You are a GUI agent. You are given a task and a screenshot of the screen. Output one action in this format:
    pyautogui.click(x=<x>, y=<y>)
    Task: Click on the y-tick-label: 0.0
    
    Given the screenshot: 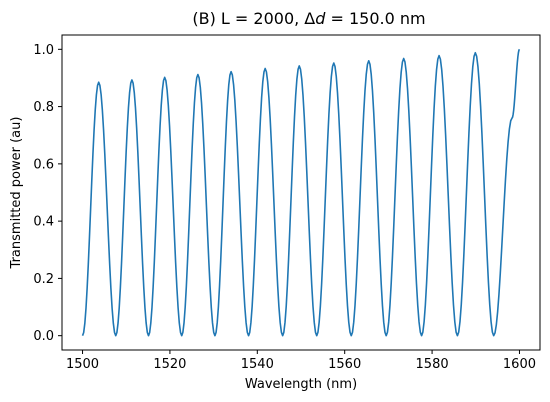 What is the action you would take?
    pyautogui.click(x=43, y=336)
    